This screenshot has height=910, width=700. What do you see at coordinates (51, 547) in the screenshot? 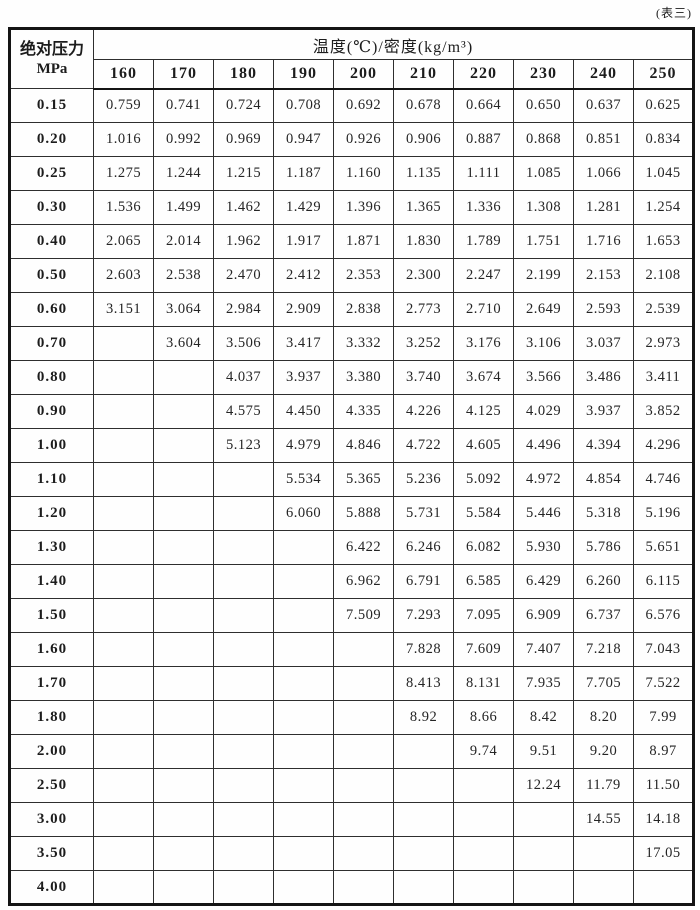
I see `pressure-cell: 1.30` at bounding box center [51, 547].